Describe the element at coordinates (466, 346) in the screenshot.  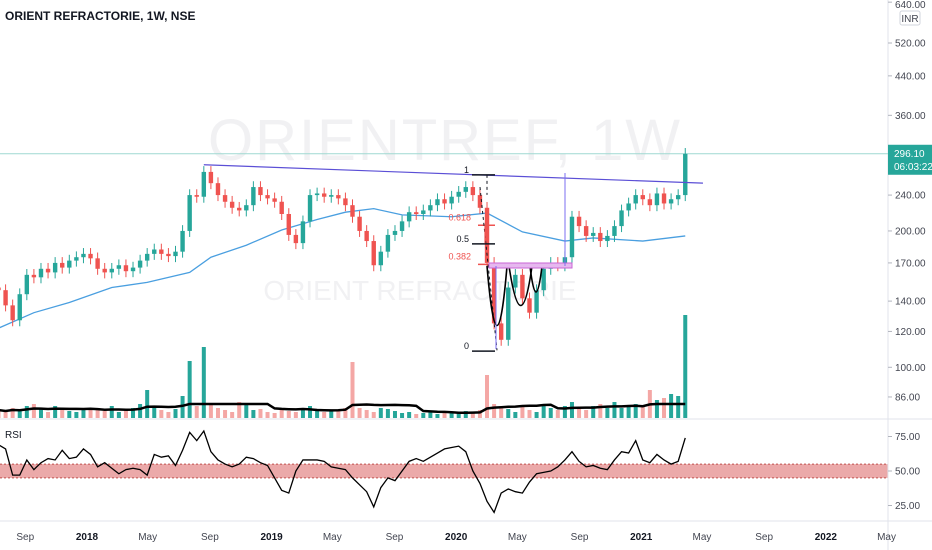
I see `fib-level-label: 0` at that location.